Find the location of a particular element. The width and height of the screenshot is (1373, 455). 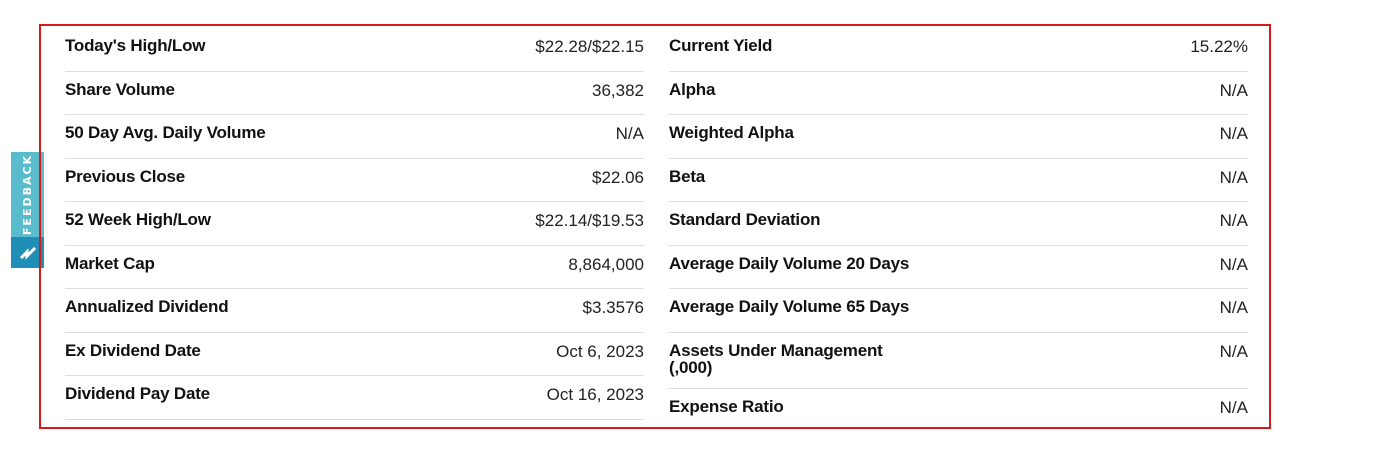

feedback-tab: FEEDBACK is located at coordinates (27, 210).